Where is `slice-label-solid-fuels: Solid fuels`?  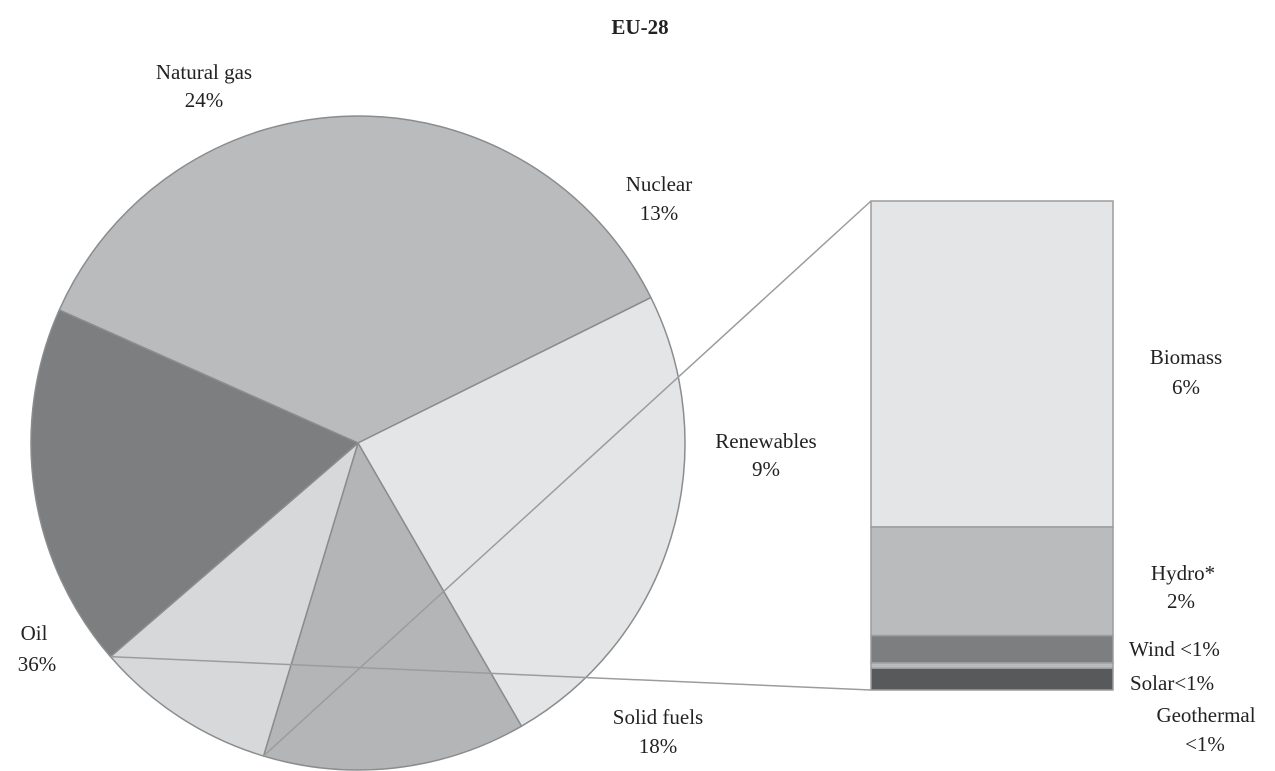 slice-label-solid-fuels: Solid fuels is located at coordinates (658, 717).